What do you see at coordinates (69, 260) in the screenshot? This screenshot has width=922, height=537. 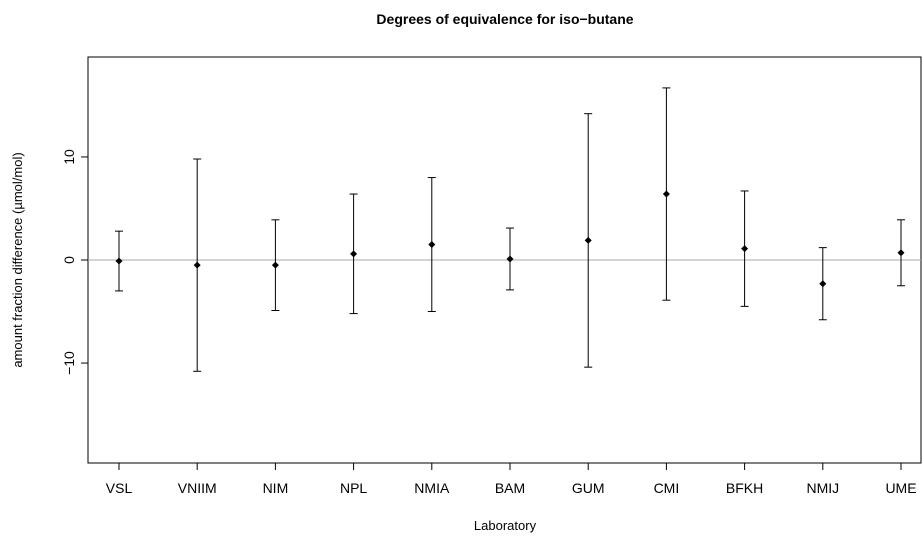 I see `y-tick-label: 0` at bounding box center [69, 260].